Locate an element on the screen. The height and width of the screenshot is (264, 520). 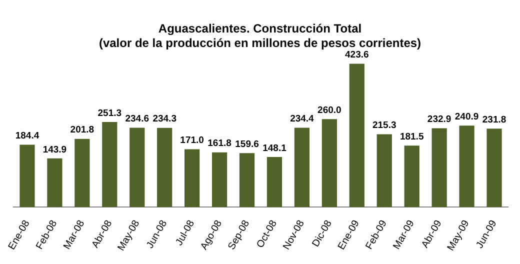
data-label: 231.8 is located at coordinates (494, 120).